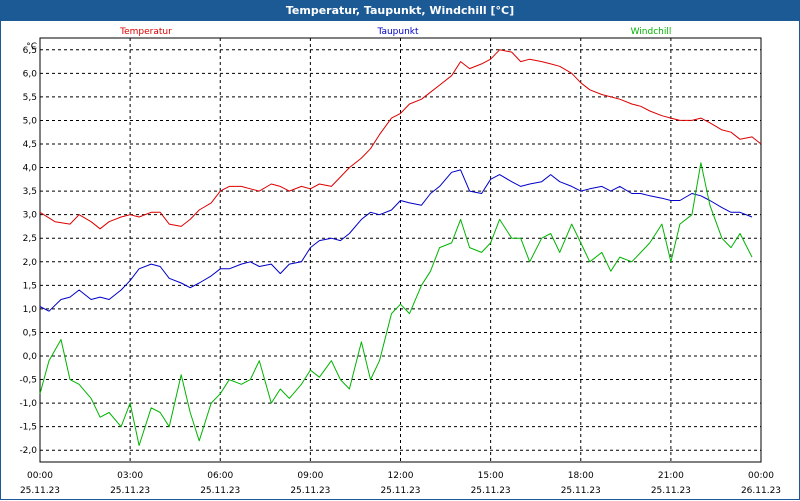 This screenshot has width=800, height=501. I want to click on y-tick-label: 1,5, so click(30, 286).